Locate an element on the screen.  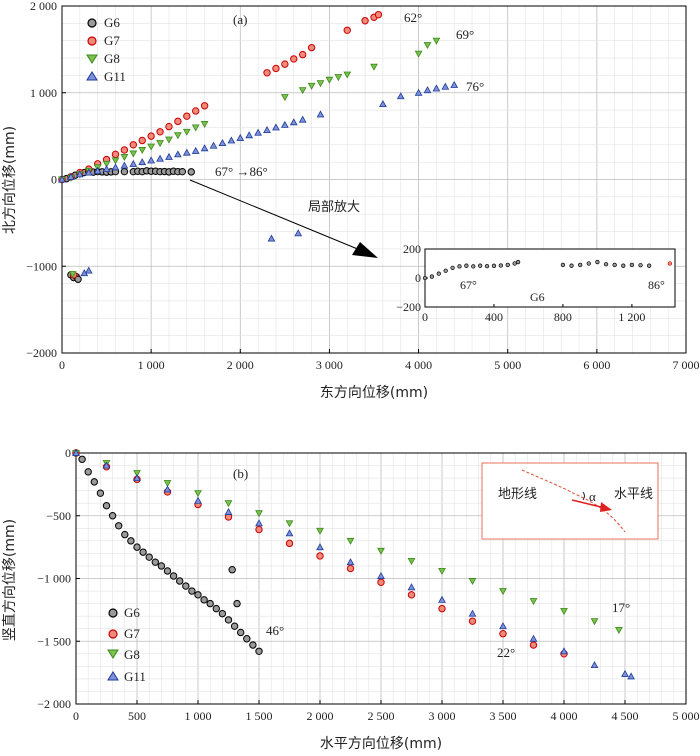
x-tick-label: 4 500 is located at coordinates (625, 716).